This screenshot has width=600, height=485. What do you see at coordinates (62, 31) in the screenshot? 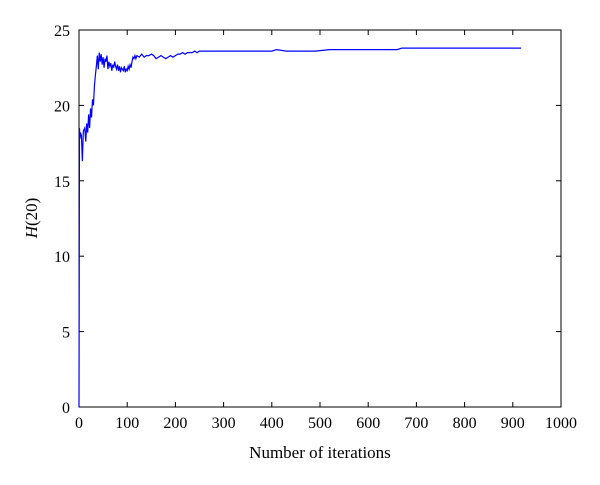
I see `y-tick-label: 25` at bounding box center [62, 31].